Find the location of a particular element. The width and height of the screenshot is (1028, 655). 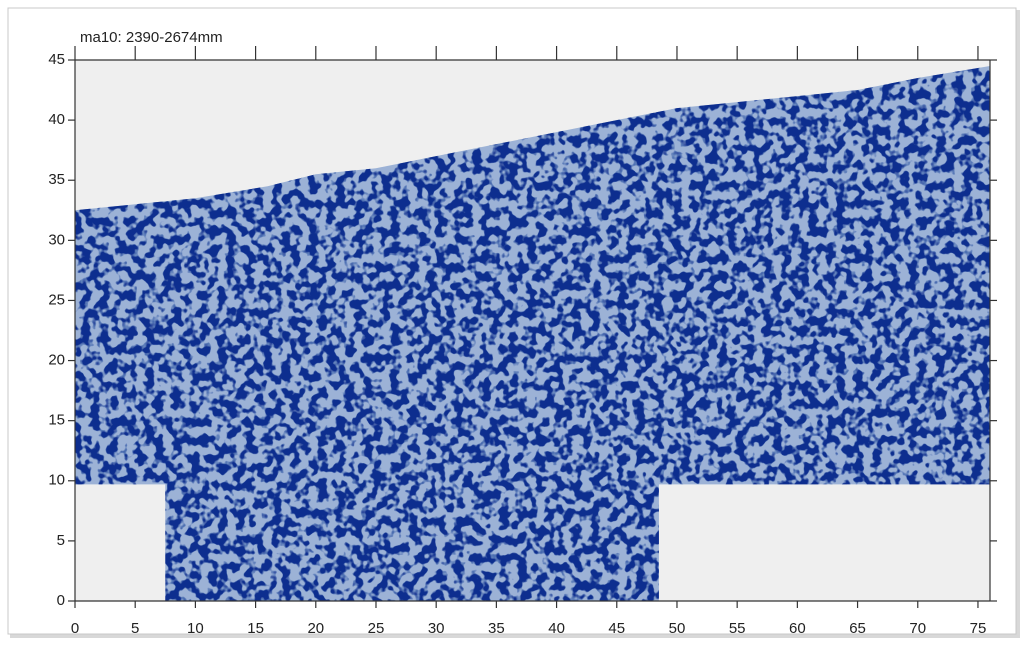

x-tick-label: 50 is located at coordinates (677, 628).